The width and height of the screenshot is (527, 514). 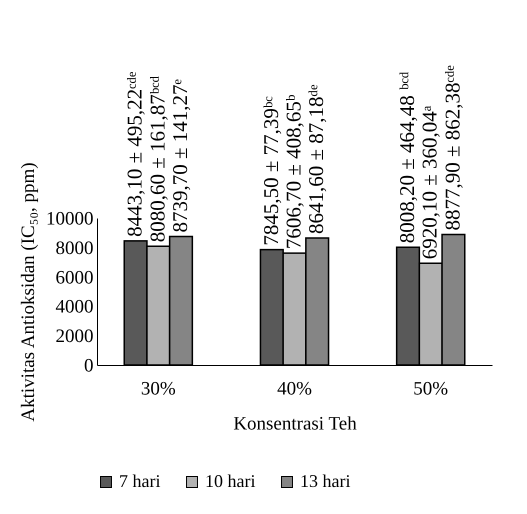 I want to click on data-label: 7606,70 ± 408,65ᵇ, so click(x=294, y=172).